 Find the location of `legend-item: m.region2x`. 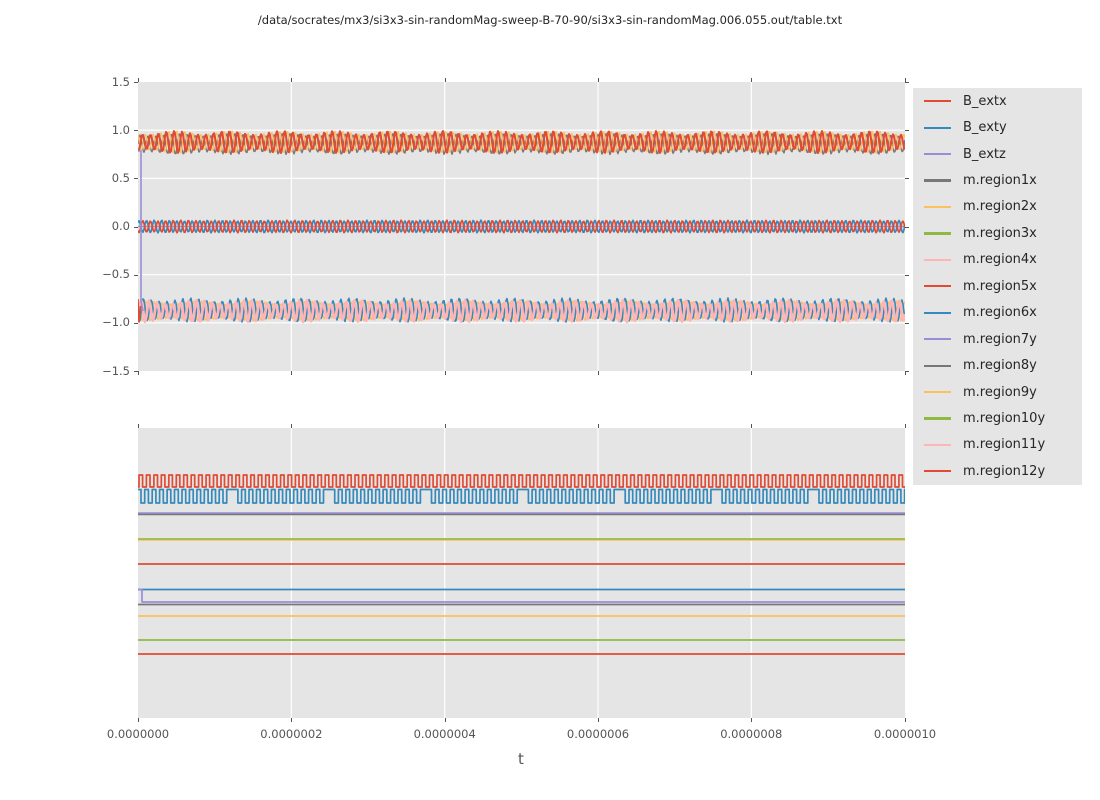

legend-item: m.region2x is located at coordinates (997, 207).